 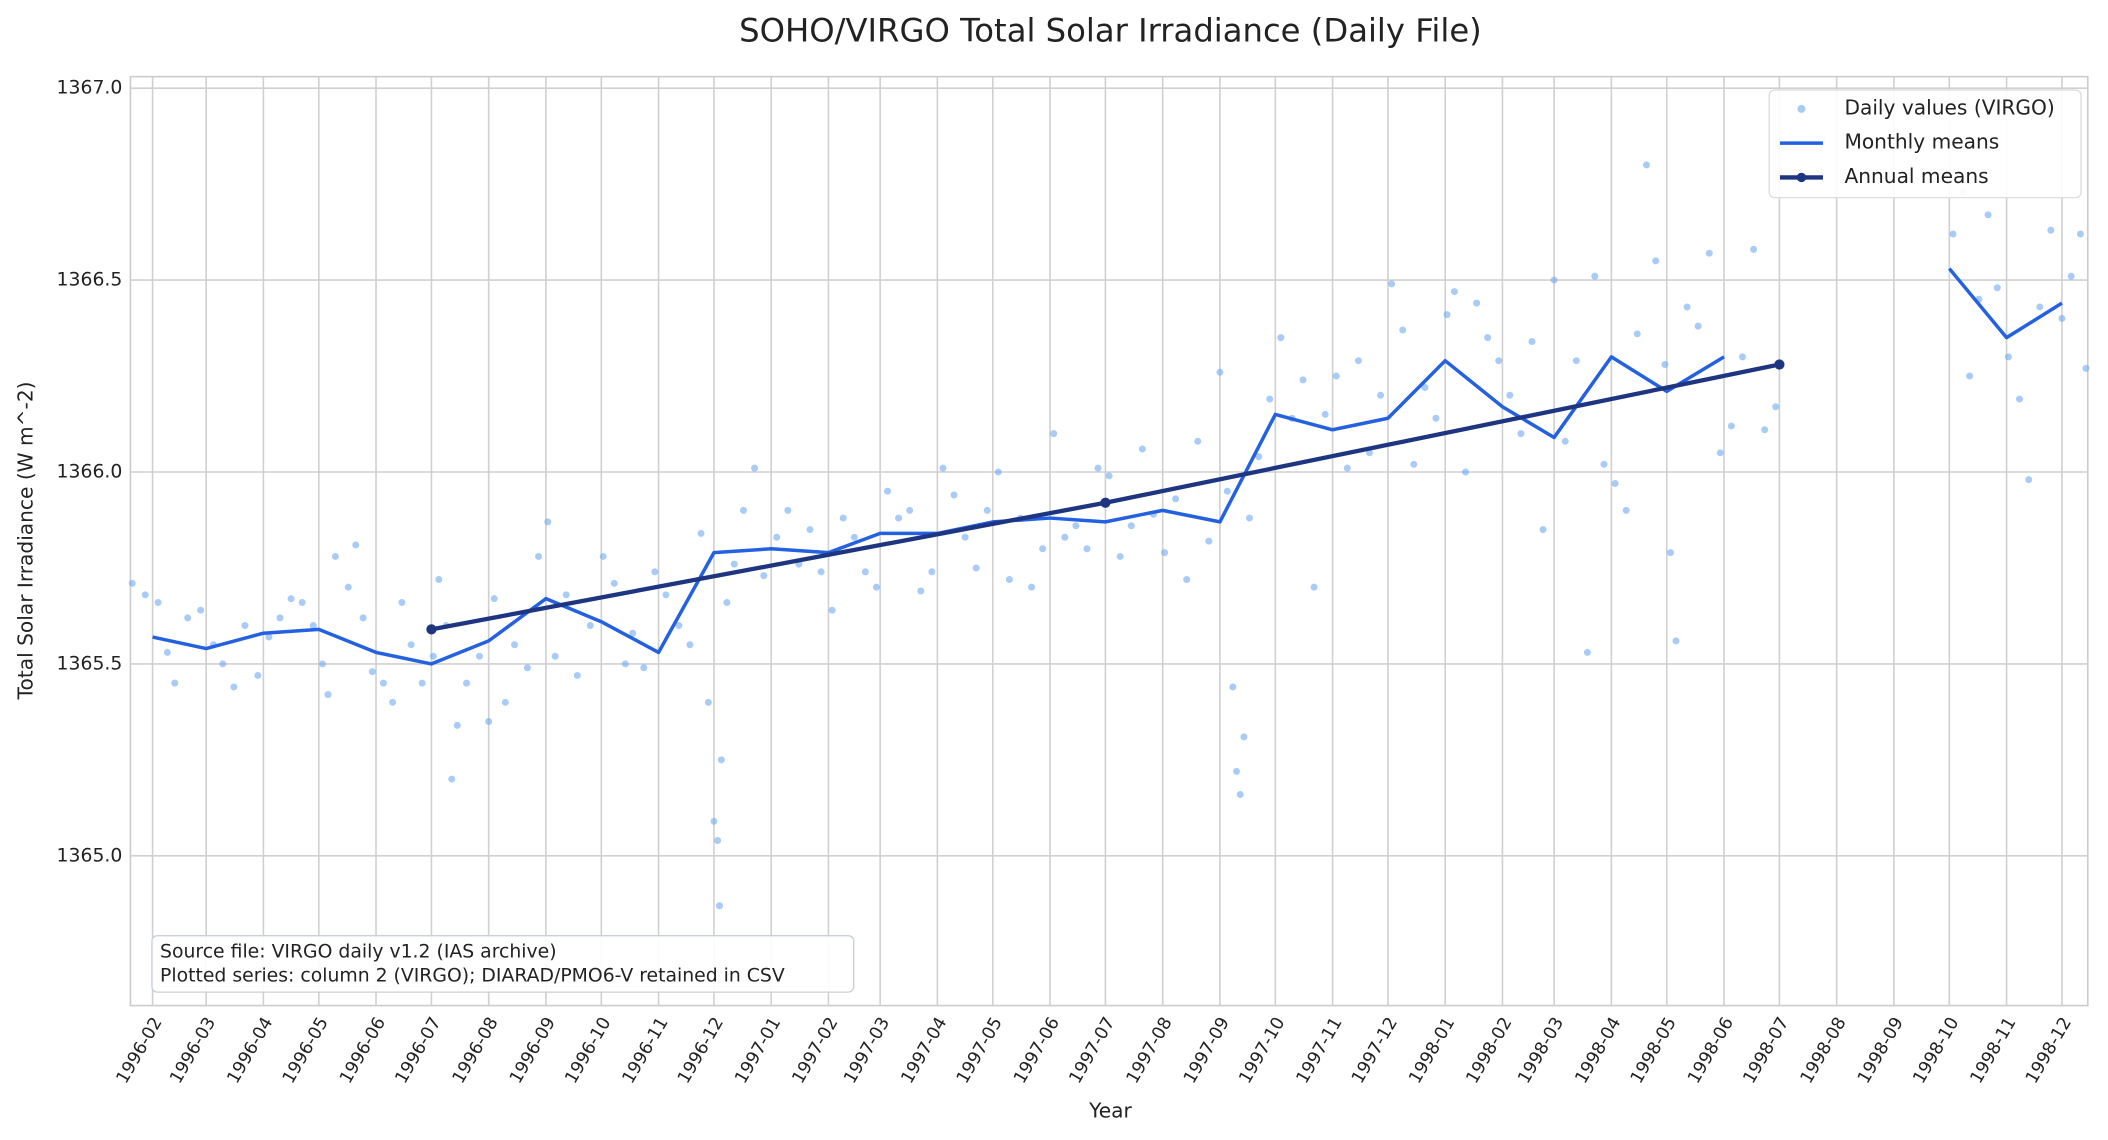 What do you see at coordinates (90, 663) in the screenshot?
I see `y-tick-label: 1365.5` at bounding box center [90, 663].